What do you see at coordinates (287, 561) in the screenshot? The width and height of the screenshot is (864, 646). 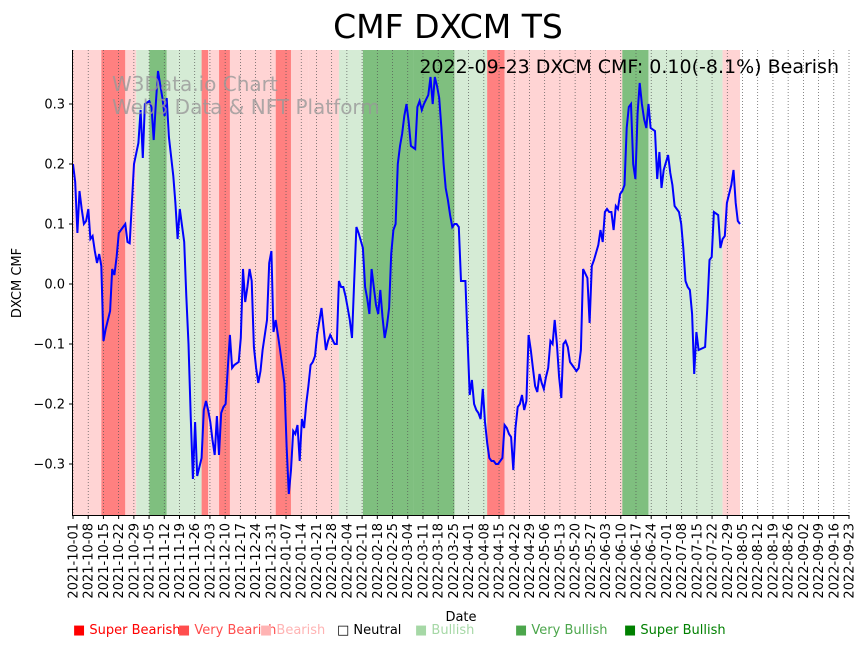 I see `x-tick-label: 2022-01-07` at bounding box center [287, 561].